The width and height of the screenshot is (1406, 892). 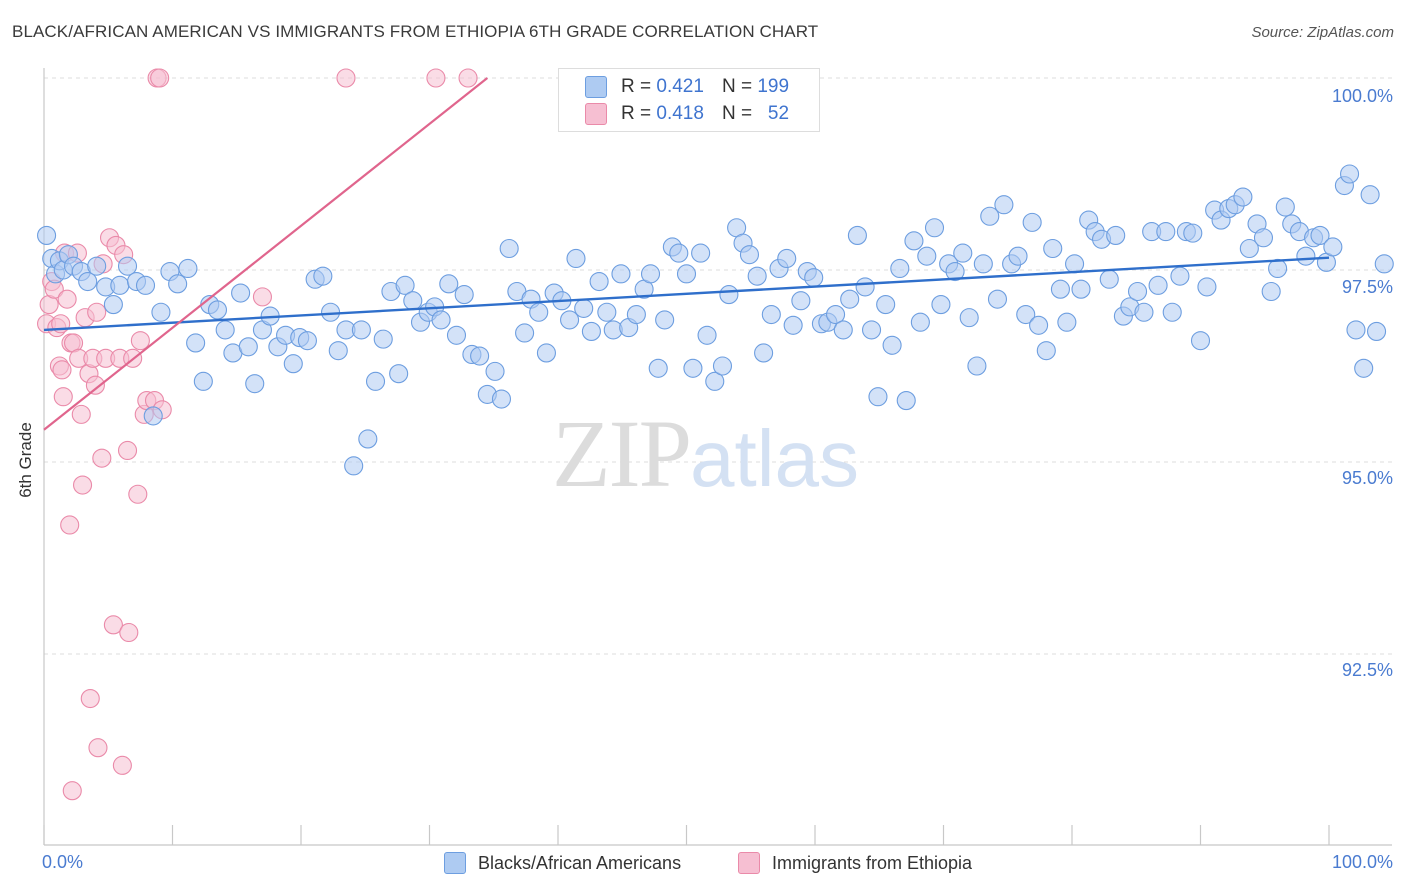 I want to click on legend-item-ethiopia: Immigrants from Ethiopia, so click(x=855, y=863).